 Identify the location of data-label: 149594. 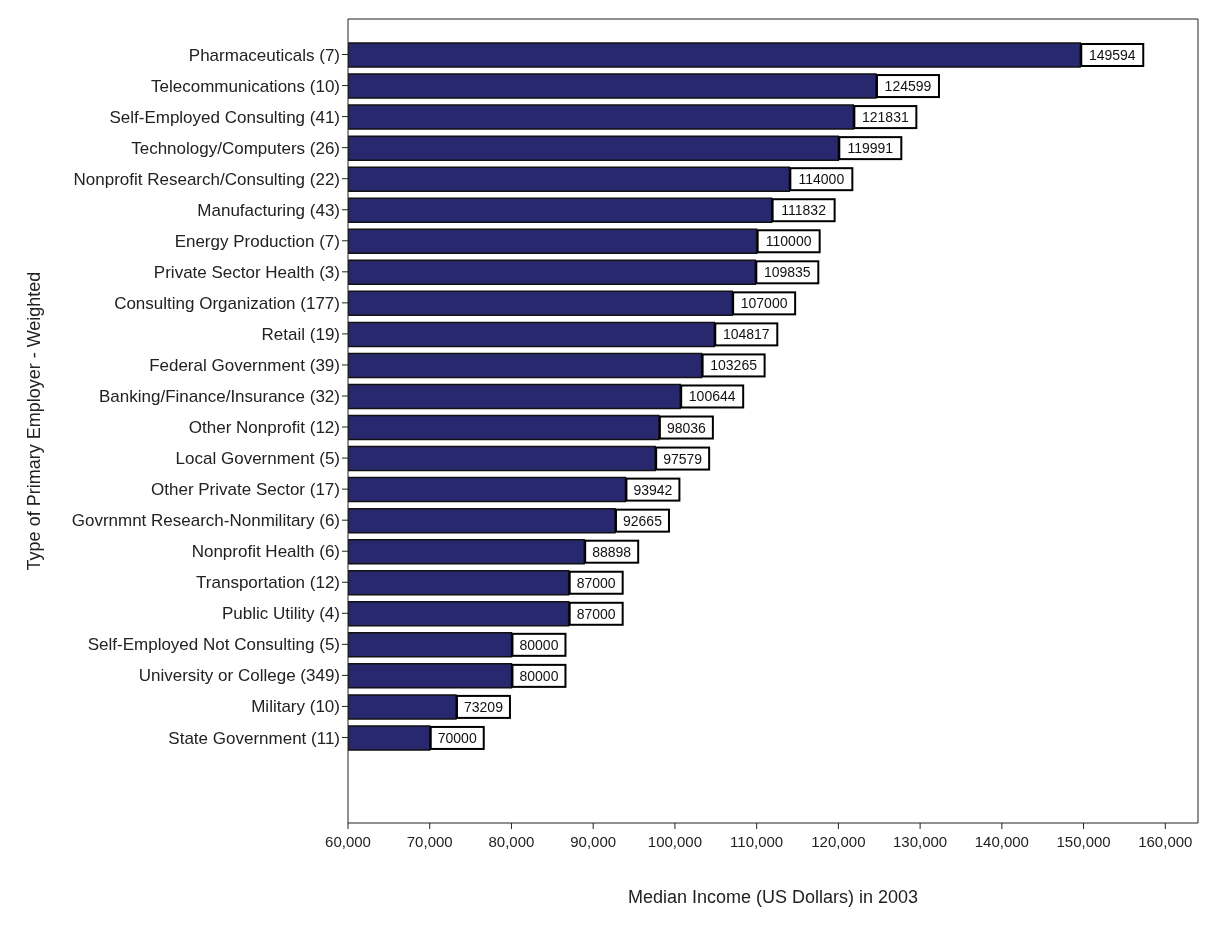
(1112, 55).